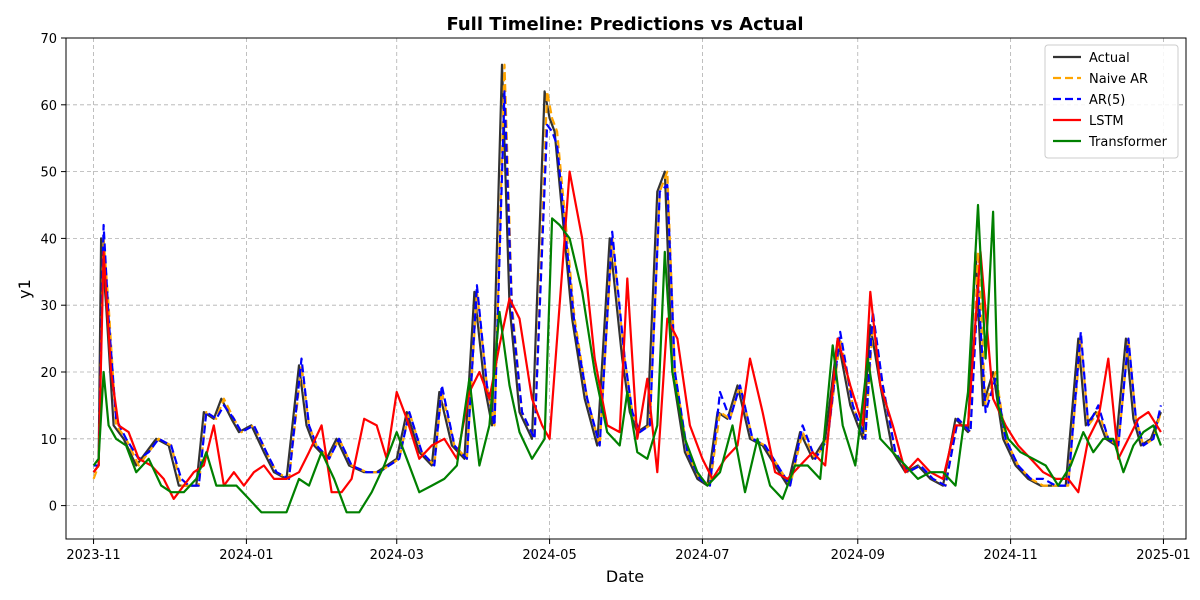 The image size is (1200, 600). Describe the element at coordinates (1106, 121) in the screenshot. I see `legend-label-lstm: LSTM` at that location.